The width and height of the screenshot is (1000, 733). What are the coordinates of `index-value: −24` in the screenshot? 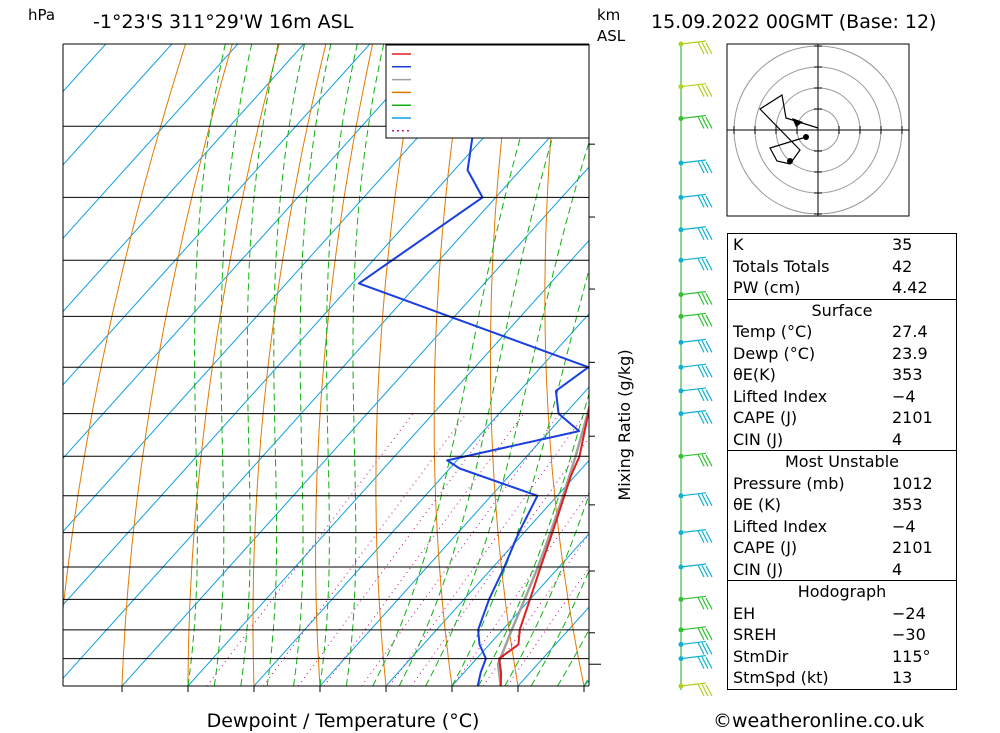 It's located at (909, 613).